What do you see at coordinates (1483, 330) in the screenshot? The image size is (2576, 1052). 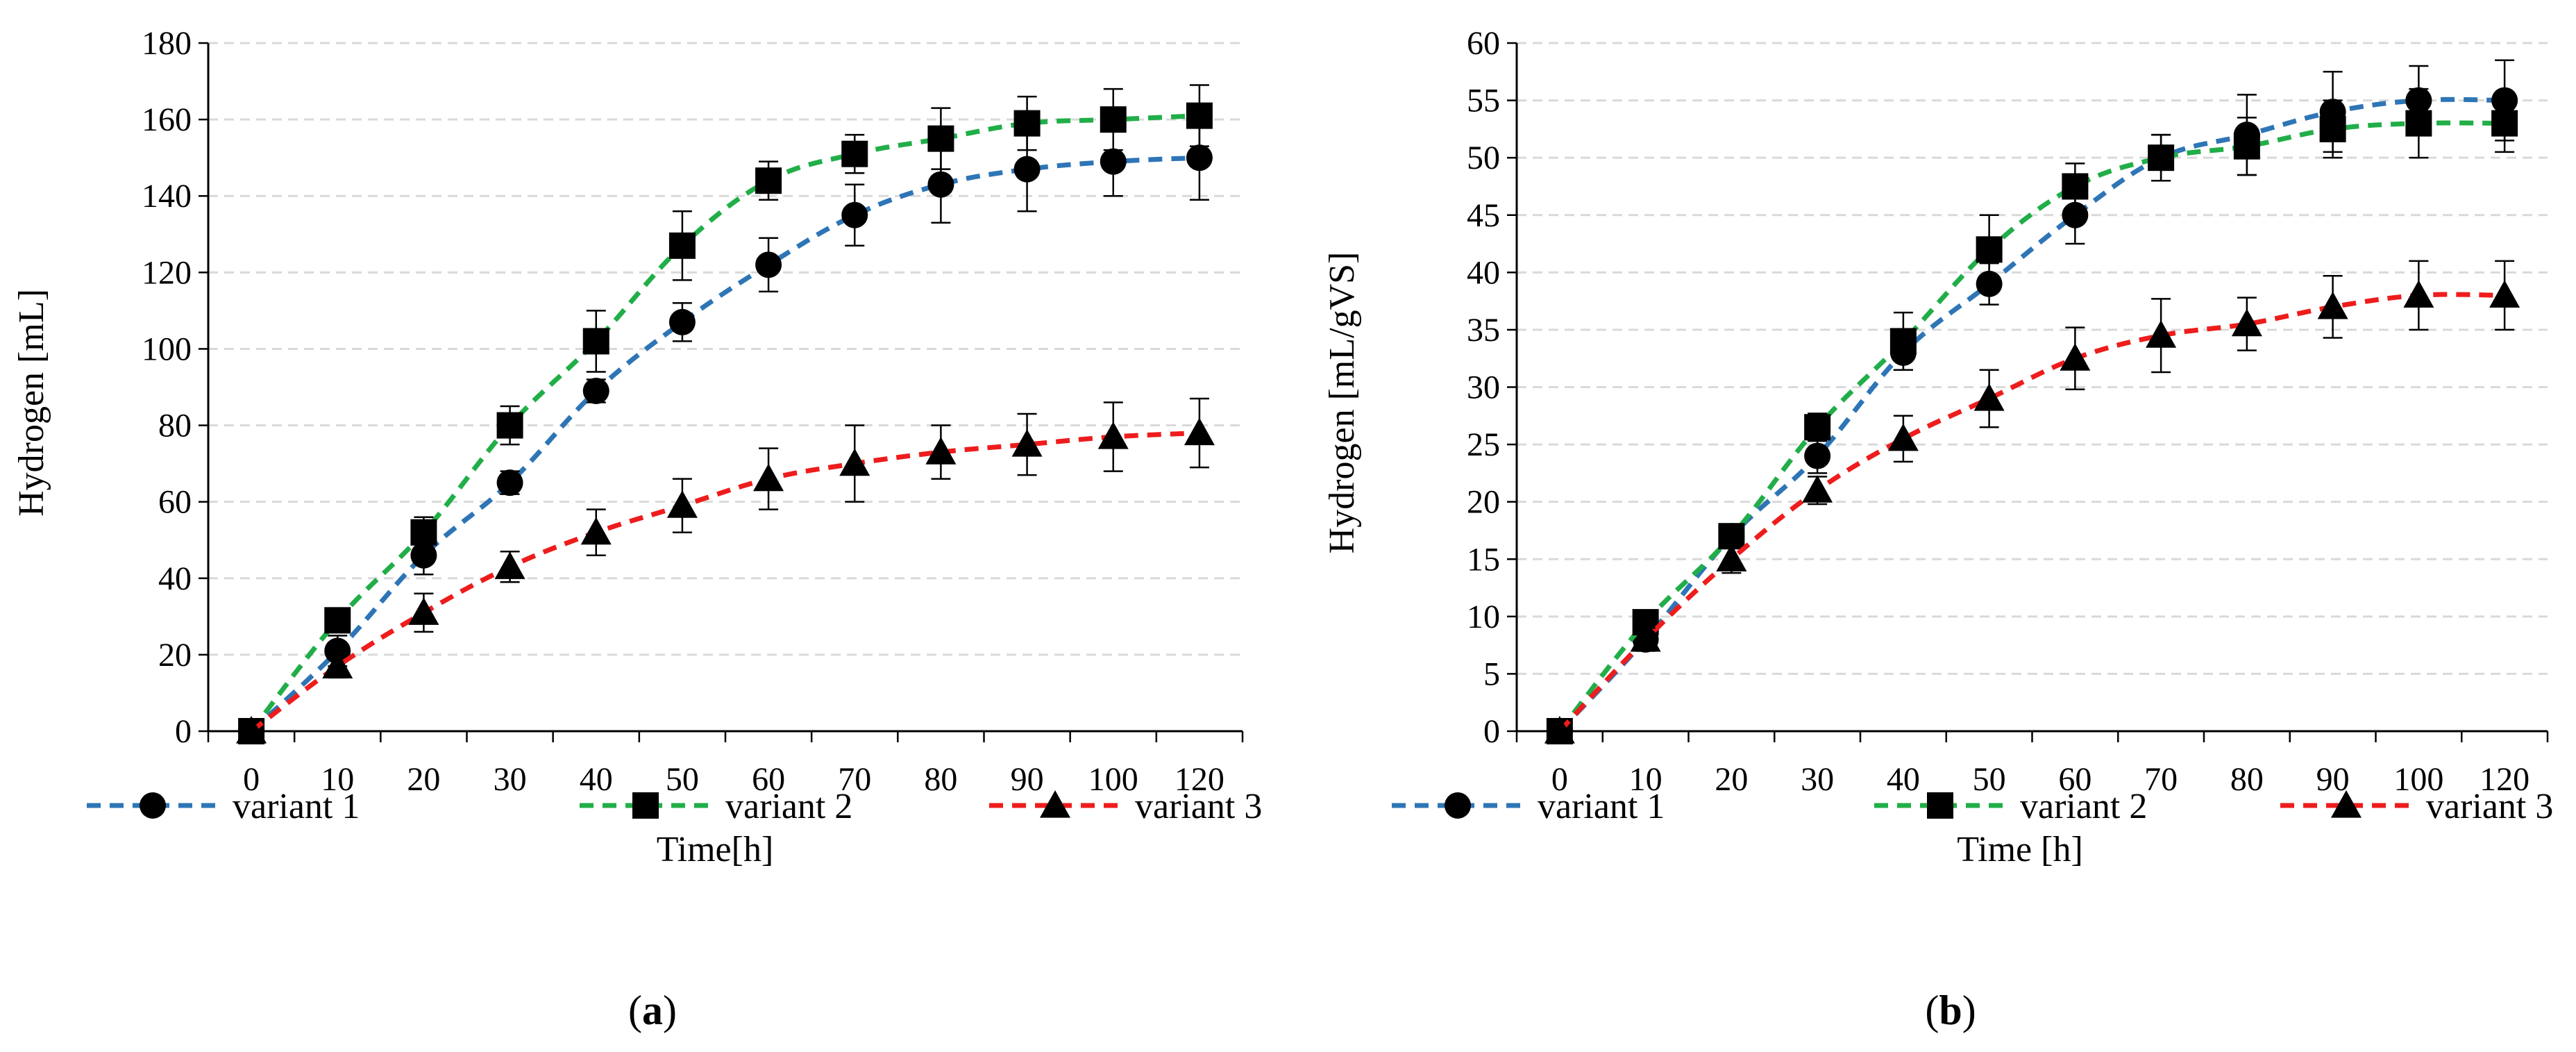 I see `y-tick-label: 35` at bounding box center [1483, 330].